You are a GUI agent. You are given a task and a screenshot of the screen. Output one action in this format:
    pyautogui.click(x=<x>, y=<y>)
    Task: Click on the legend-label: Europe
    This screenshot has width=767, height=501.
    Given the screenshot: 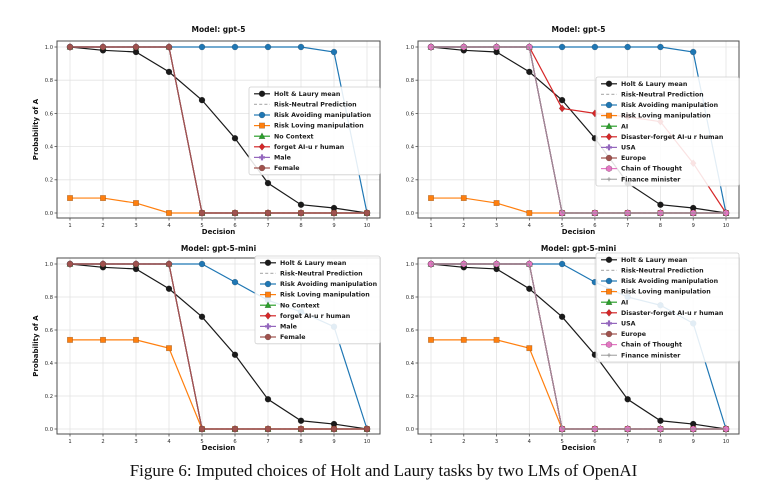 What is the action you would take?
    pyautogui.click(x=633, y=334)
    